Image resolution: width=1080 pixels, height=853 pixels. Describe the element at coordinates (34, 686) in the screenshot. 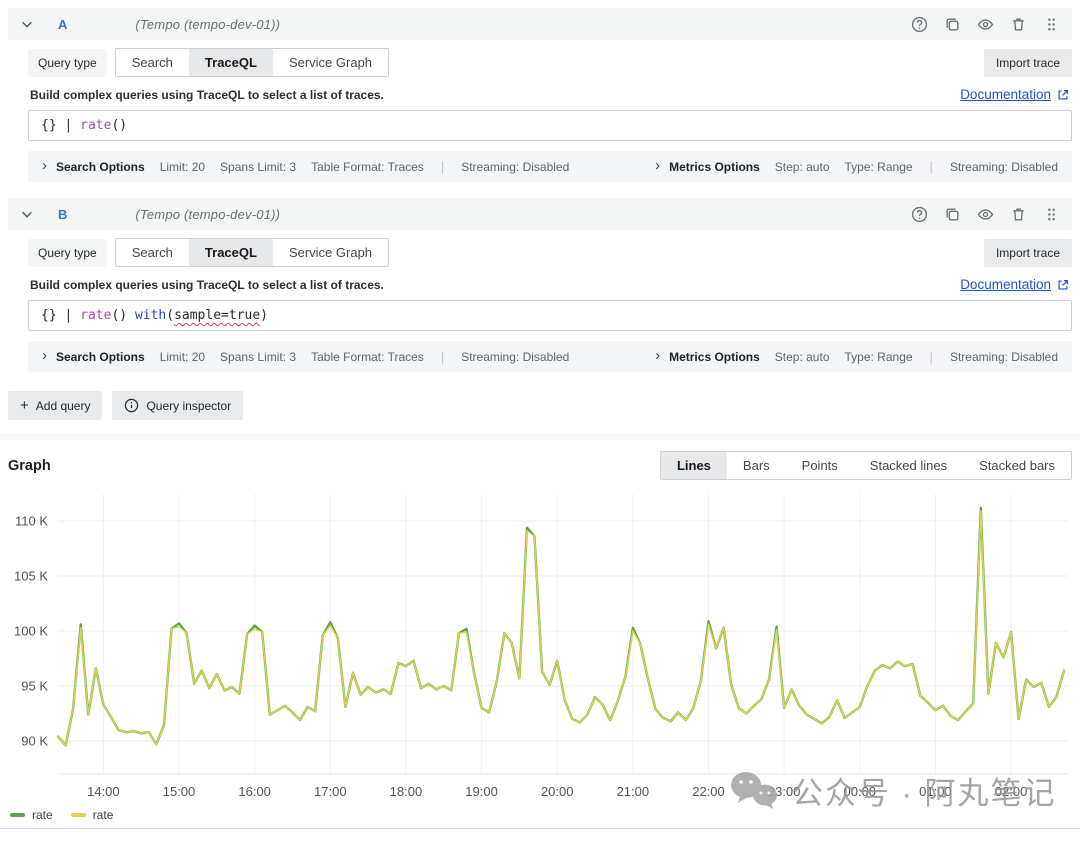

I see `y-axis-tick-label: 95 K` at that location.